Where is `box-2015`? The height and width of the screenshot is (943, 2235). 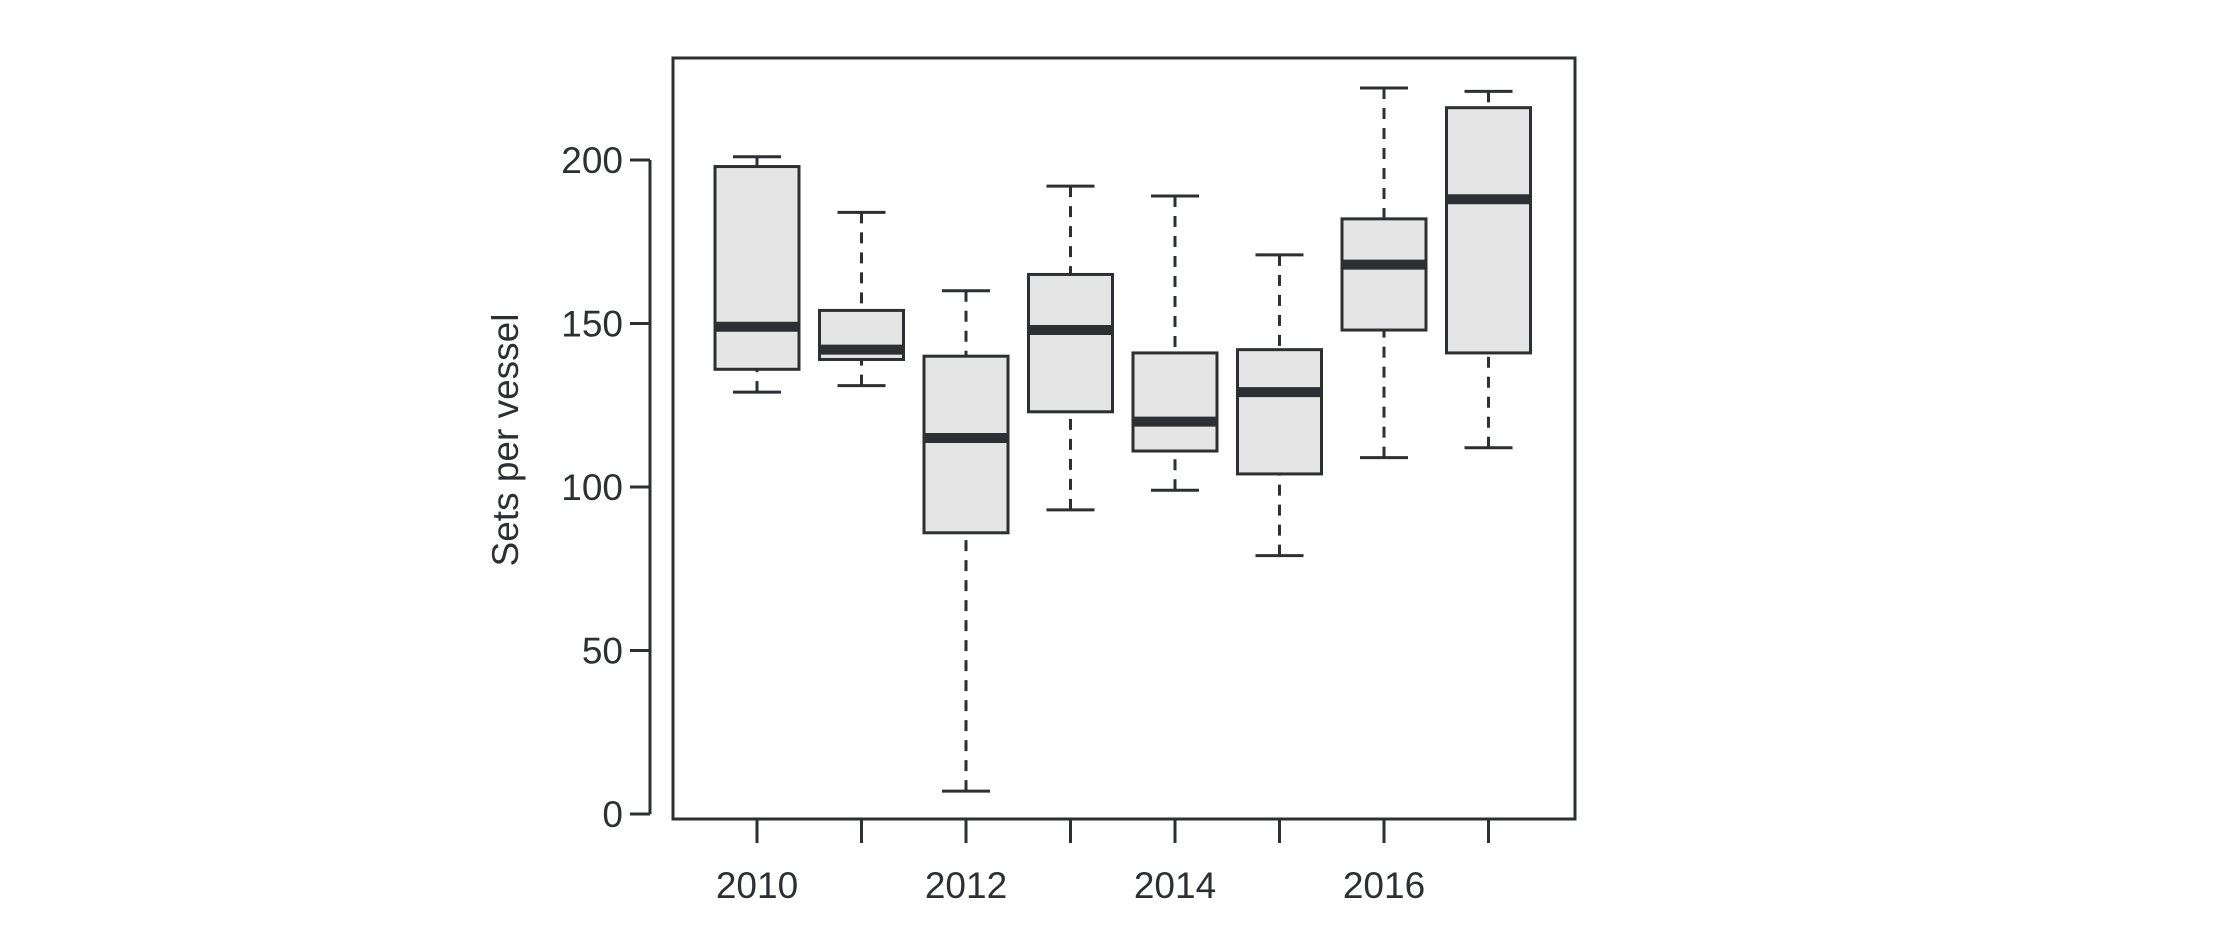 box-2015 is located at coordinates (1279, 405).